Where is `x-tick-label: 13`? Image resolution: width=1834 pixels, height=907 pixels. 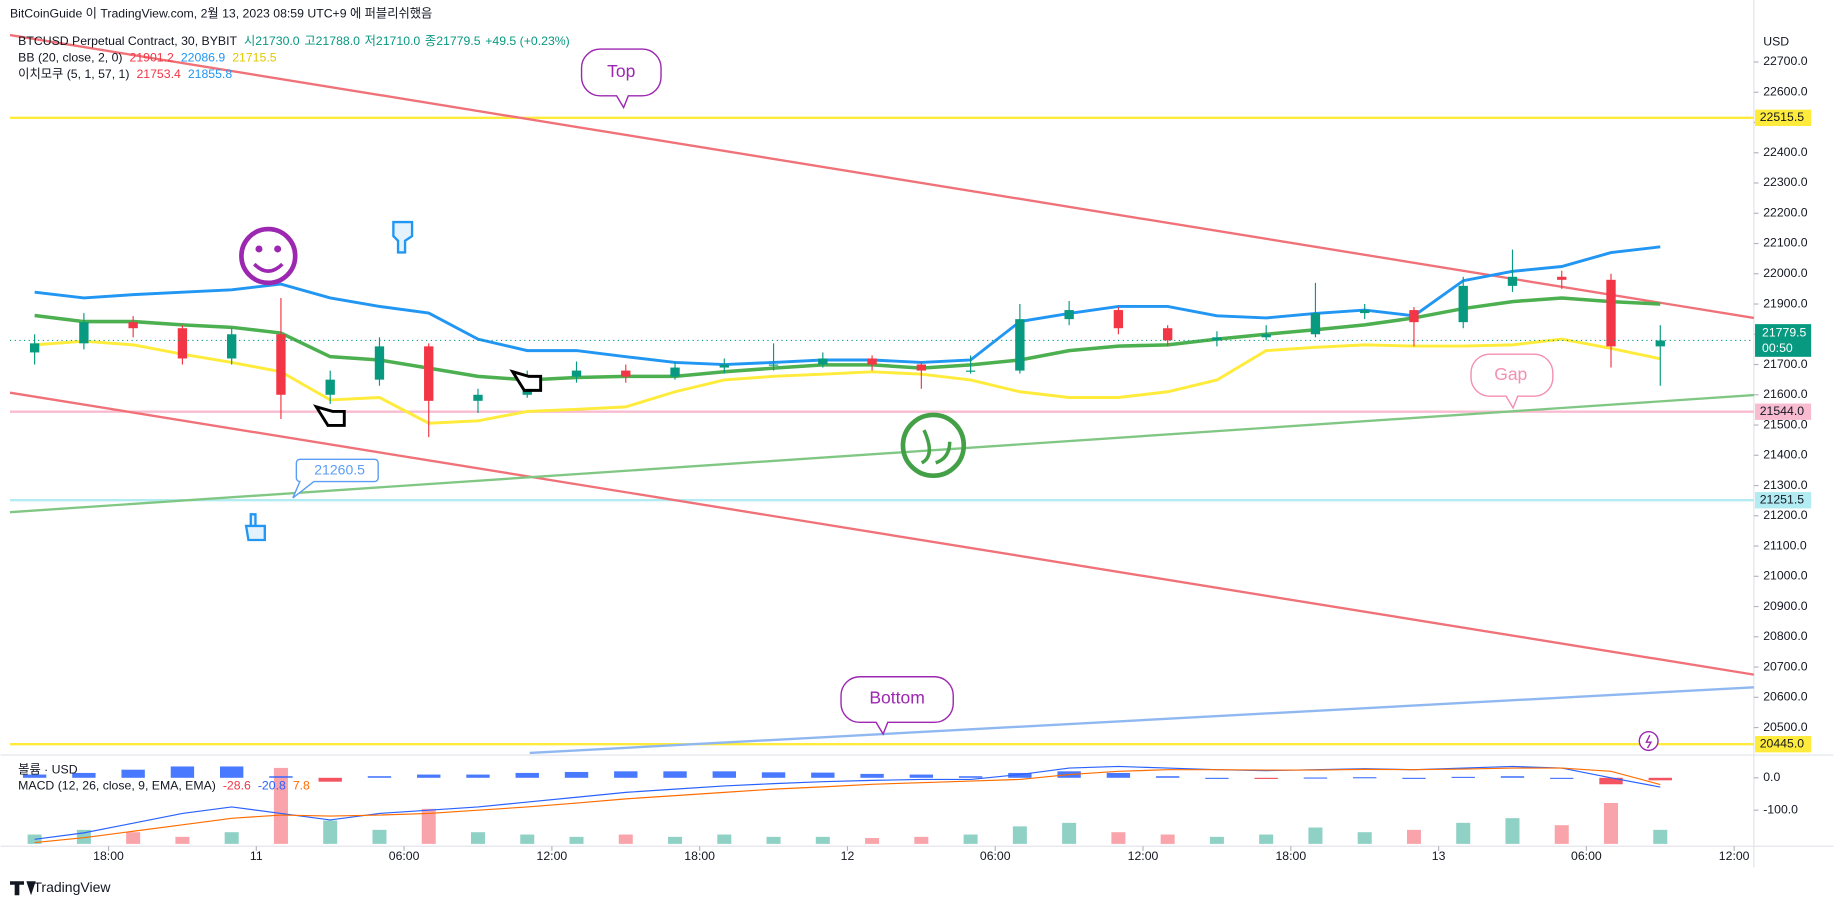
x-tick-label: 13 is located at coordinates (1439, 856).